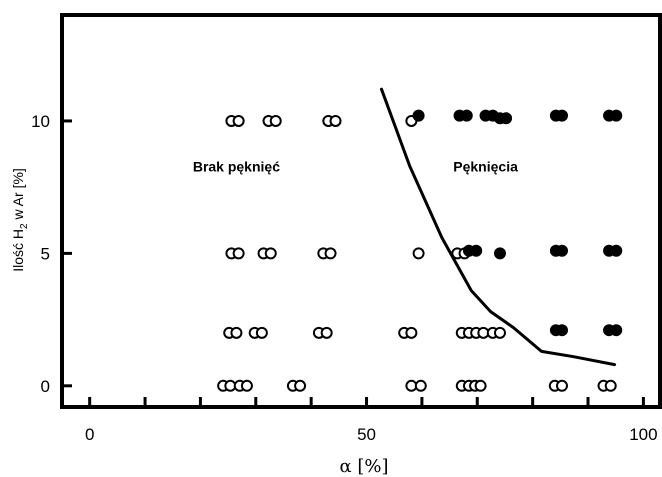 Image resolution: width=662 pixels, height=477 pixels. Describe the element at coordinates (355, 166) in the screenshot. I see `labels-layer: Brak pęknięć Pęknięcia` at that location.